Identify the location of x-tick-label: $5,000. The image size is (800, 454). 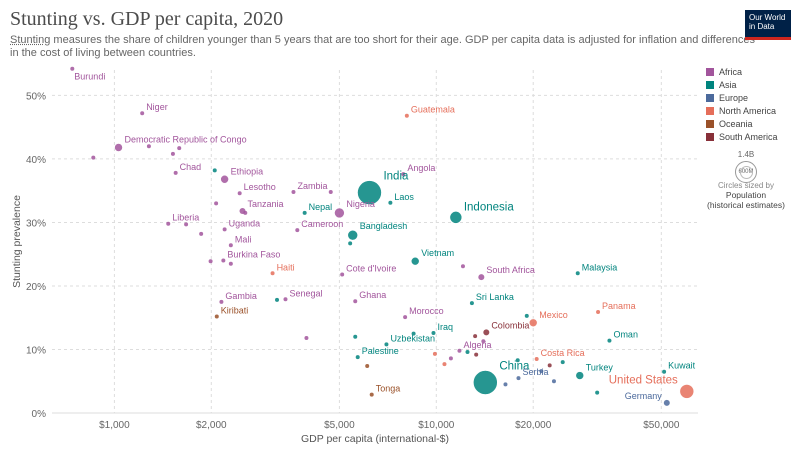
(339, 425).